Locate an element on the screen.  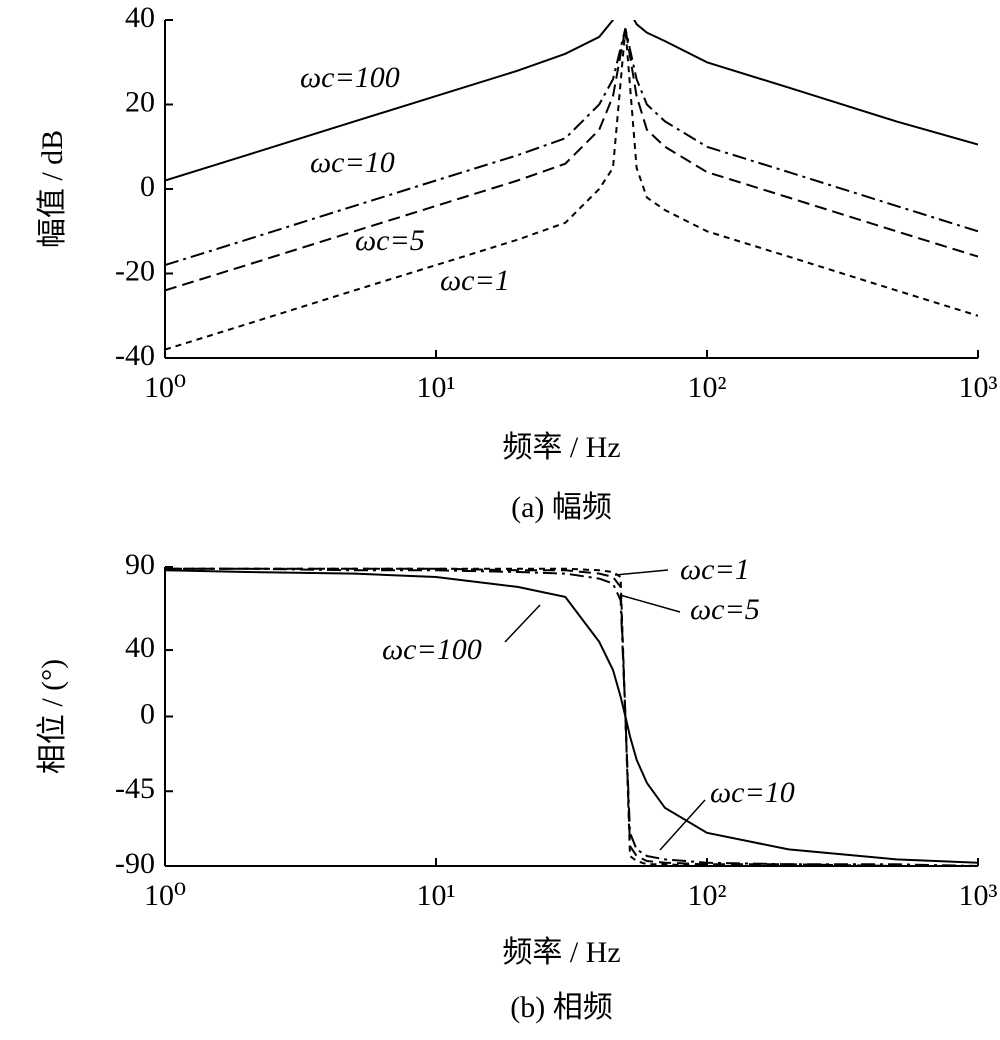
y-tick-label: -90 is located at coordinates (135, 863).